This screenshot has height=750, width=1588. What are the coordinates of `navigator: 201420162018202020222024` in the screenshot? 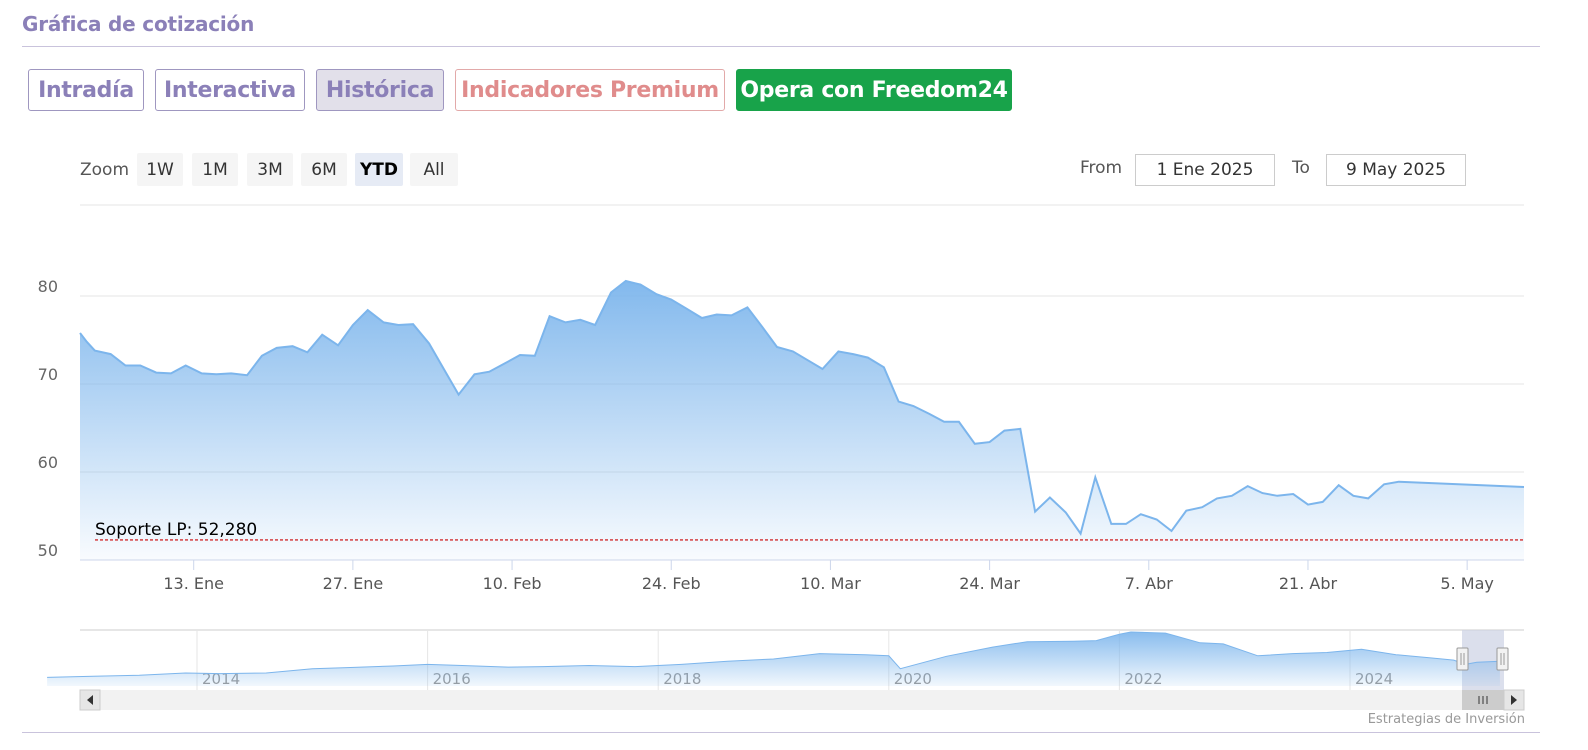 It's located at (785, 659).